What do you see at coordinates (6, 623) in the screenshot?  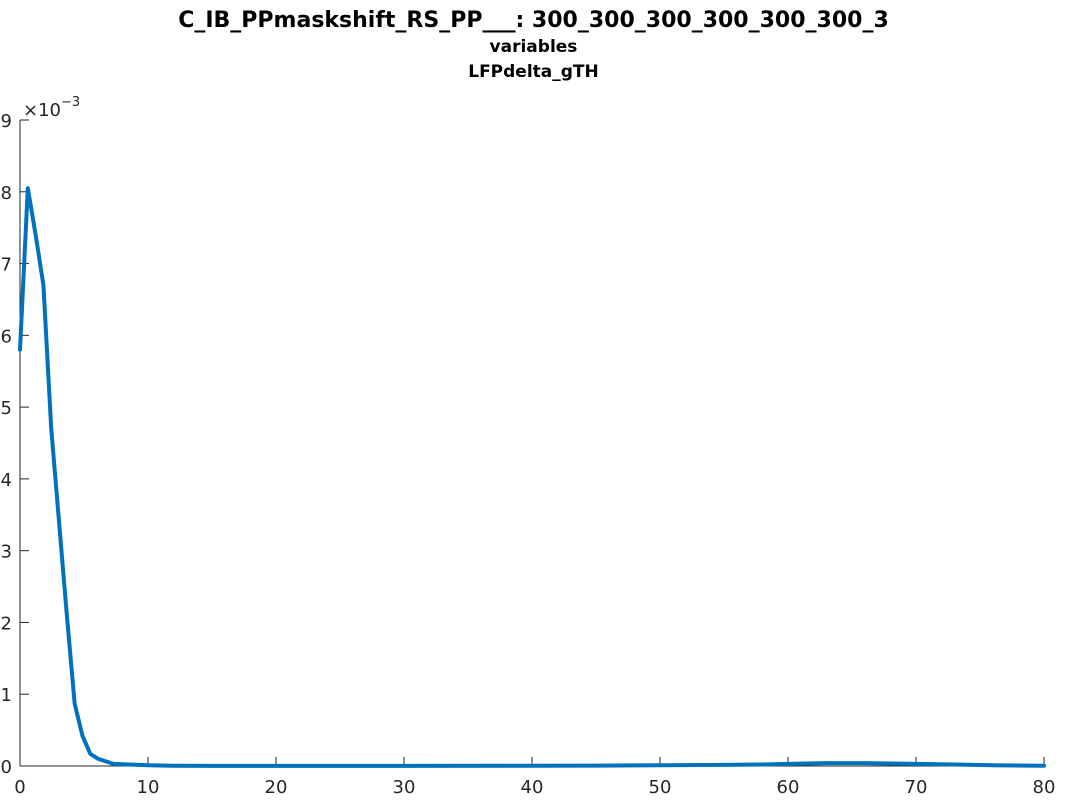 I see `y-tick-label: 2` at bounding box center [6, 623].